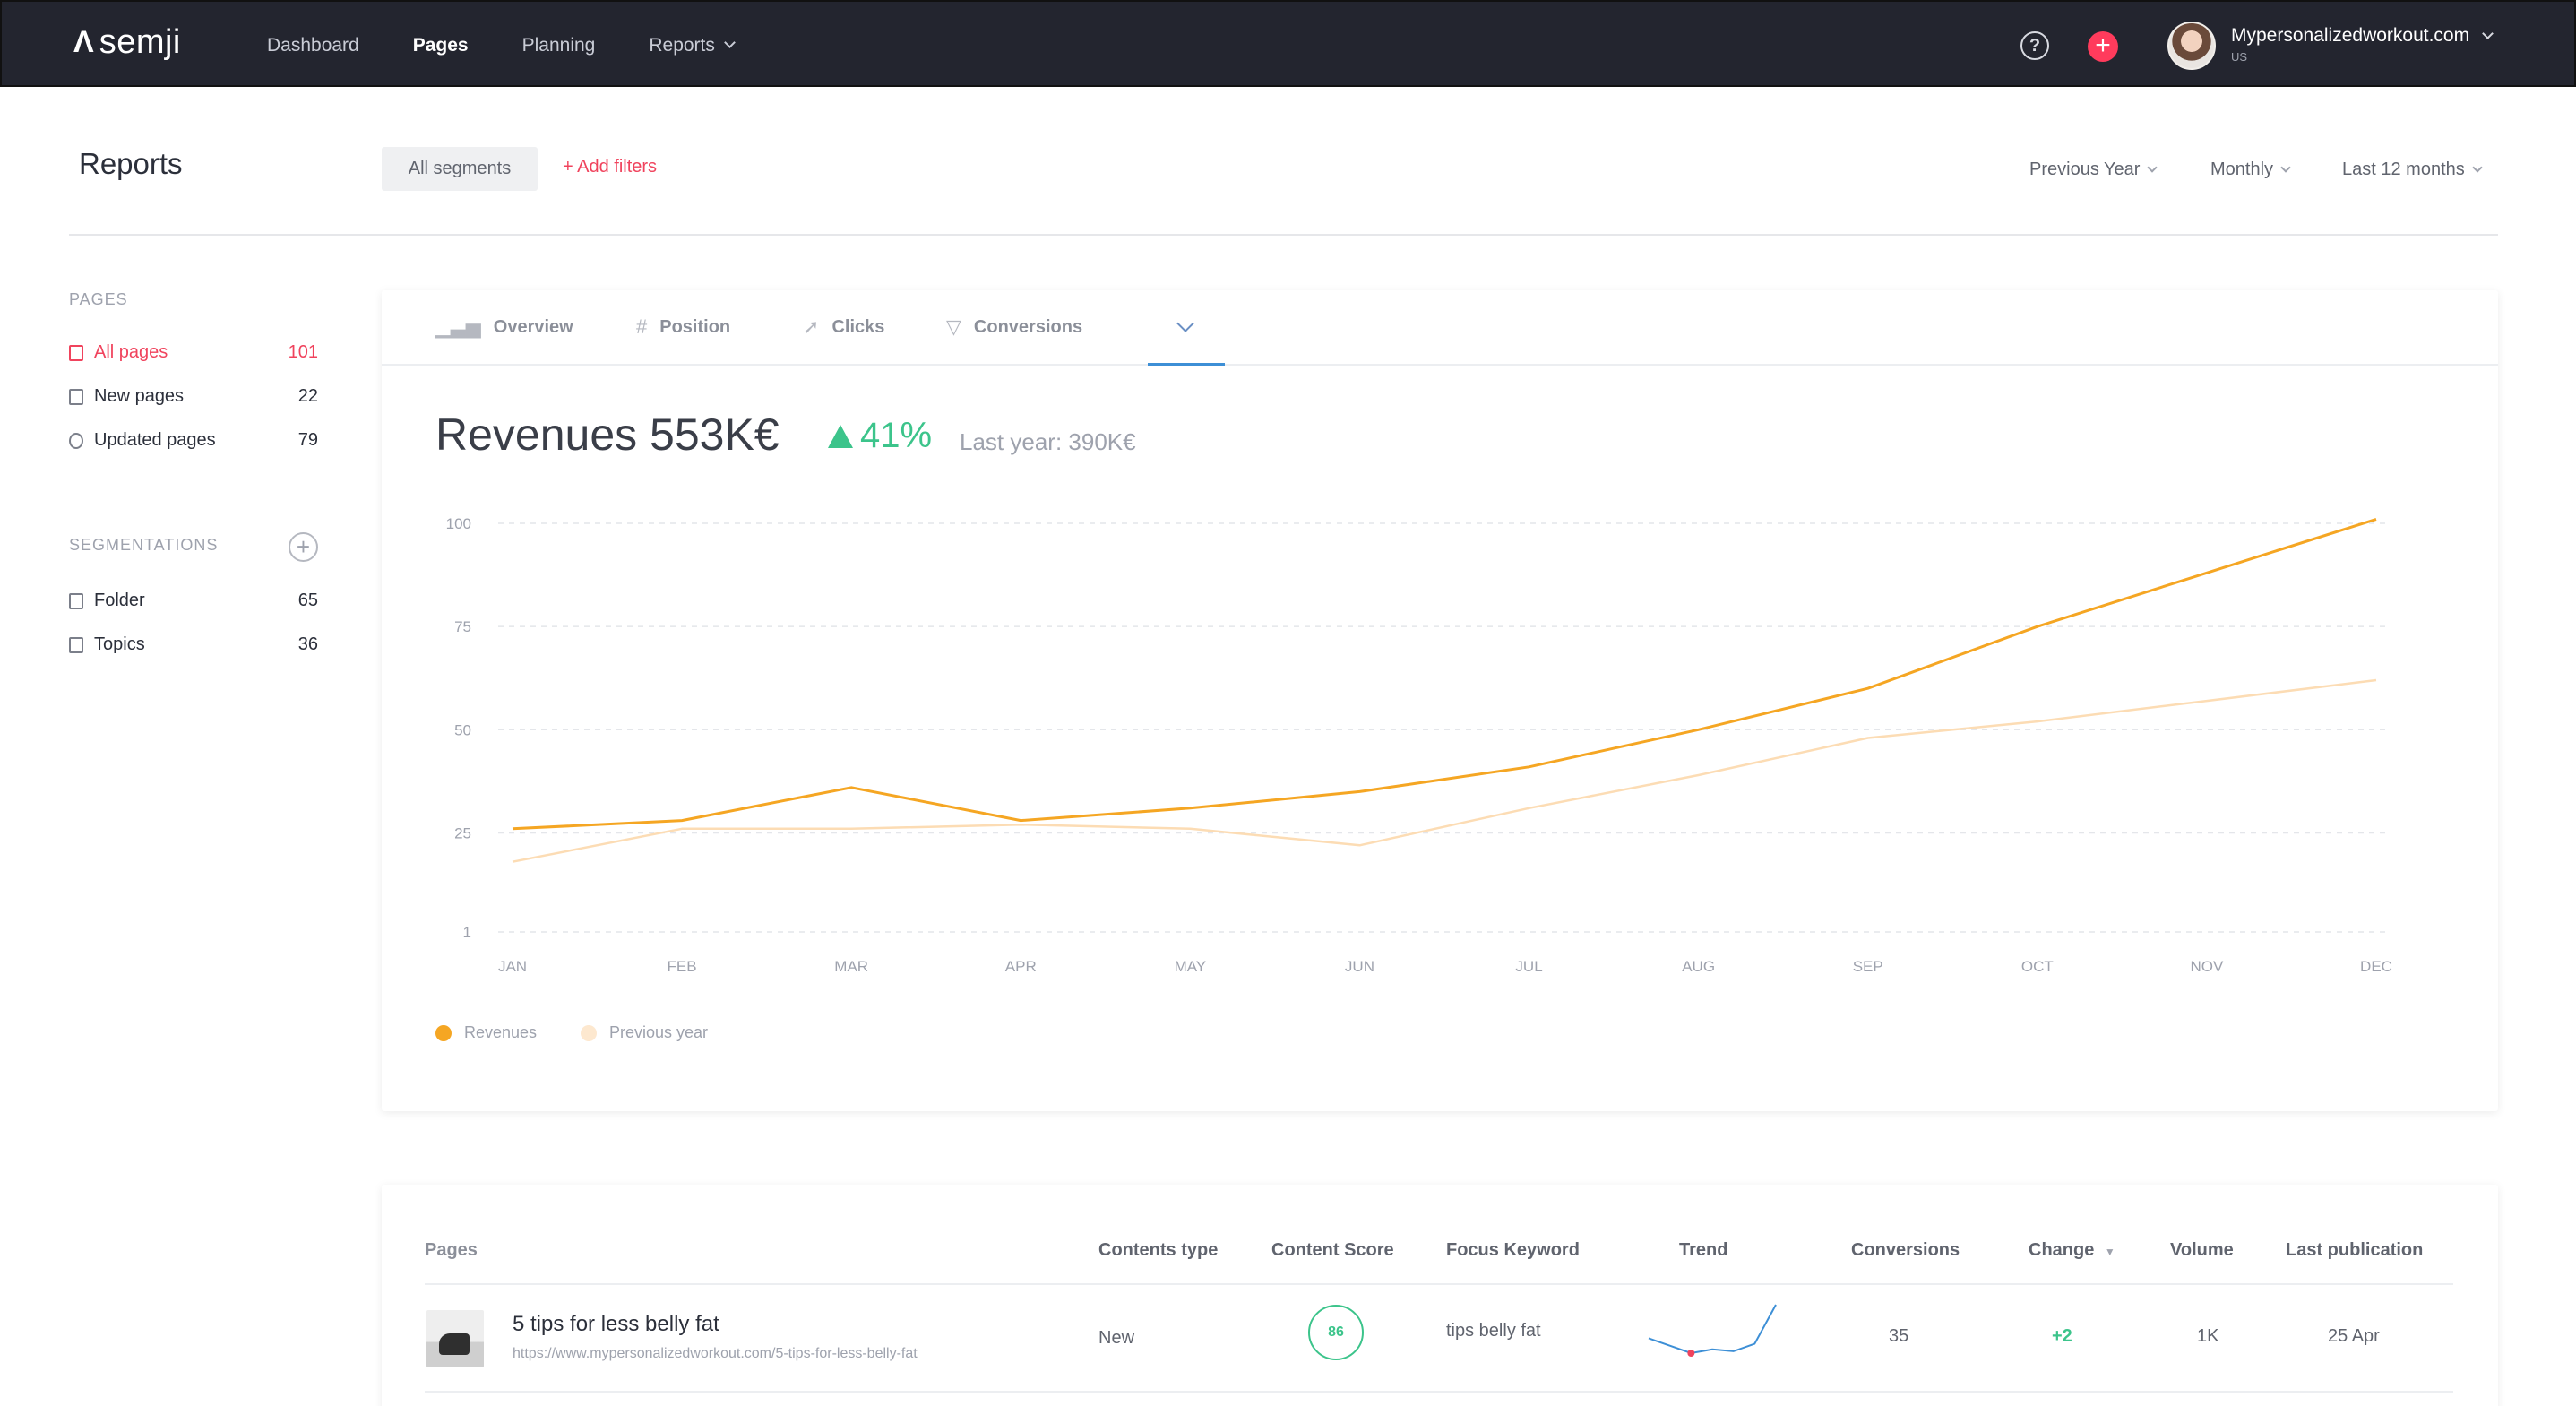 This screenshot has width=2576, height=1406. I want to click on semji-logo: Λ semji, so click(127, 43).